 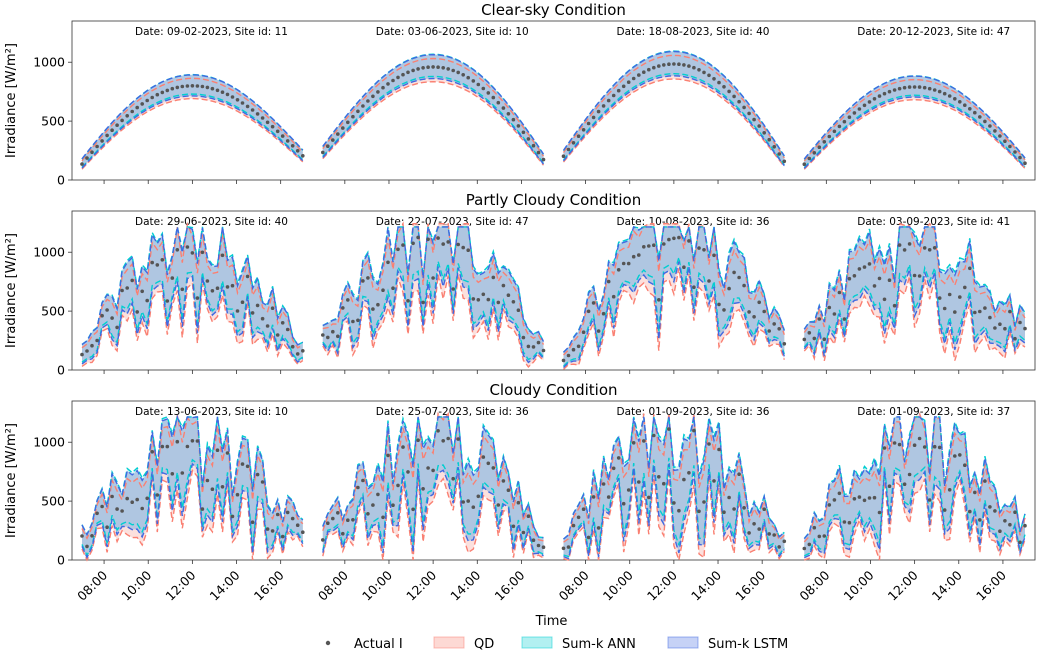 I want to click on day-series: Date: 29-06-2023, Site id: 40, so click(x=192, y=291).